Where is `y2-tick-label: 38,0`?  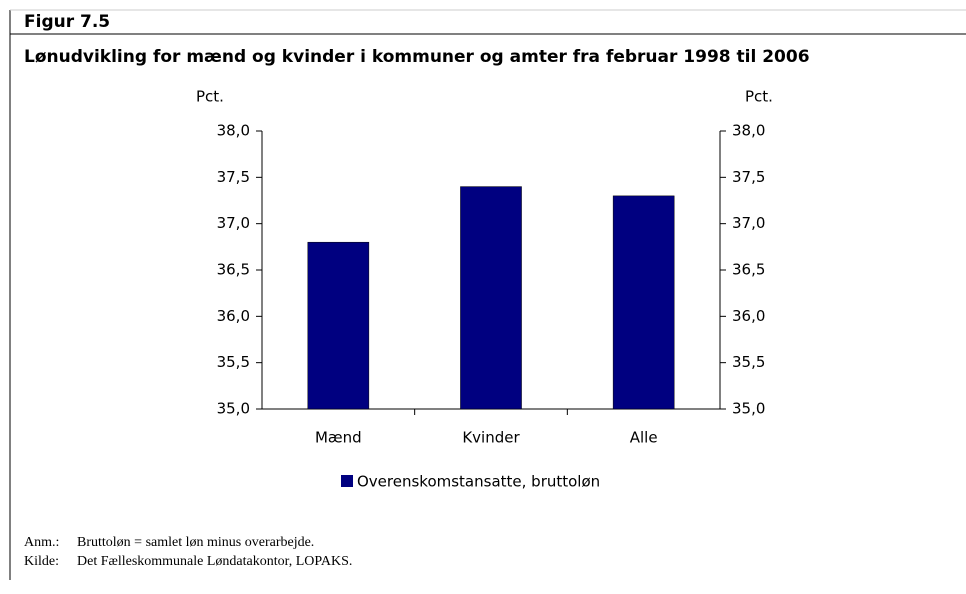
y2-tick-label: 38,0 is located at coordinates (748, 131).